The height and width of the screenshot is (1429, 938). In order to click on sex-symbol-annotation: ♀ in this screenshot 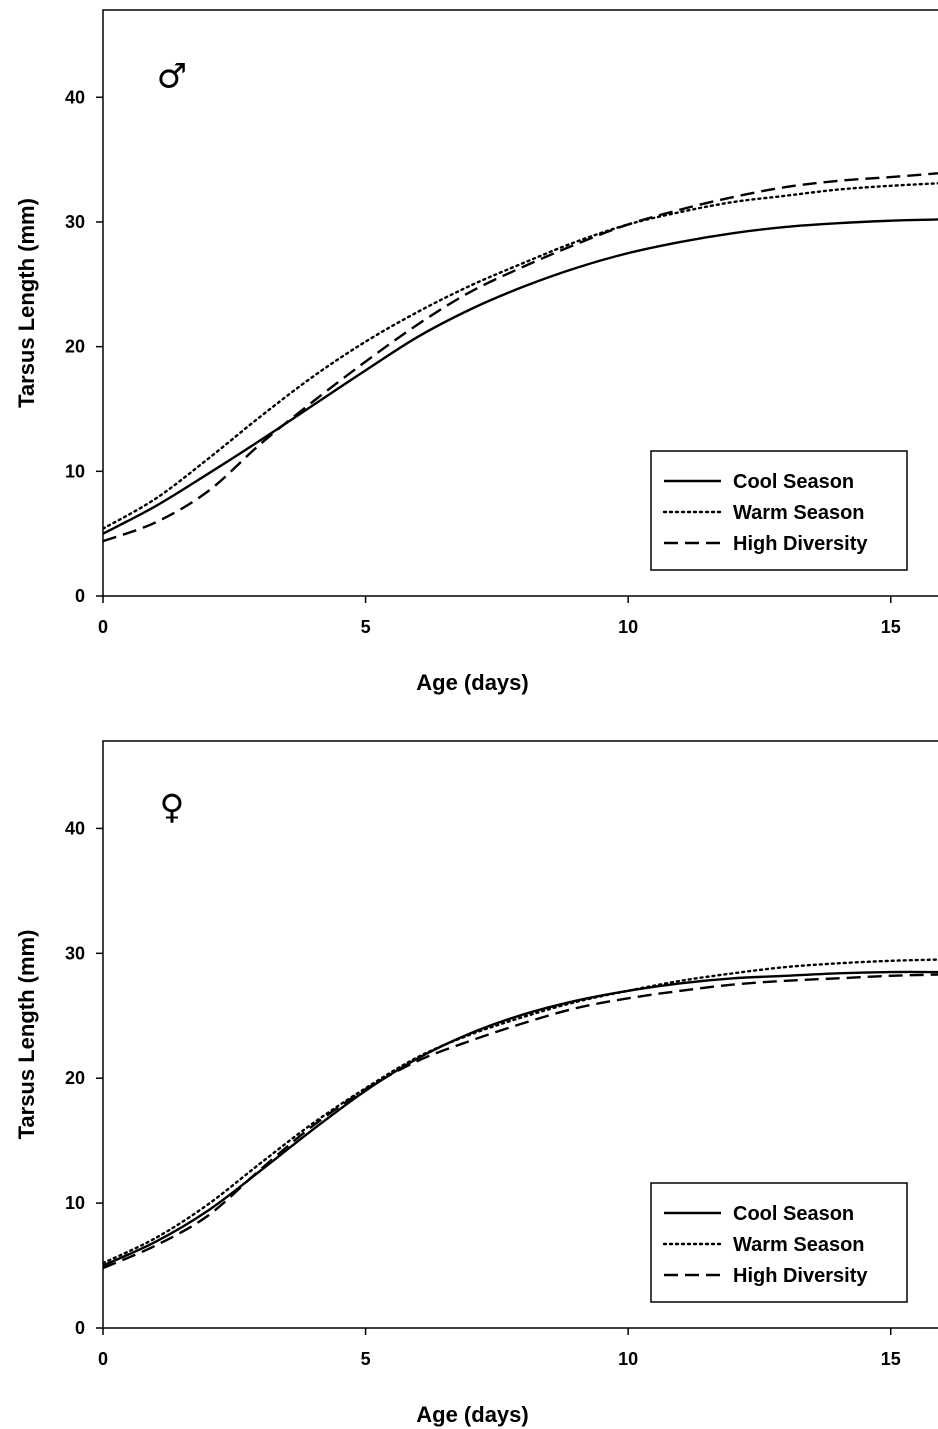, I will do `click(172, 807)`.